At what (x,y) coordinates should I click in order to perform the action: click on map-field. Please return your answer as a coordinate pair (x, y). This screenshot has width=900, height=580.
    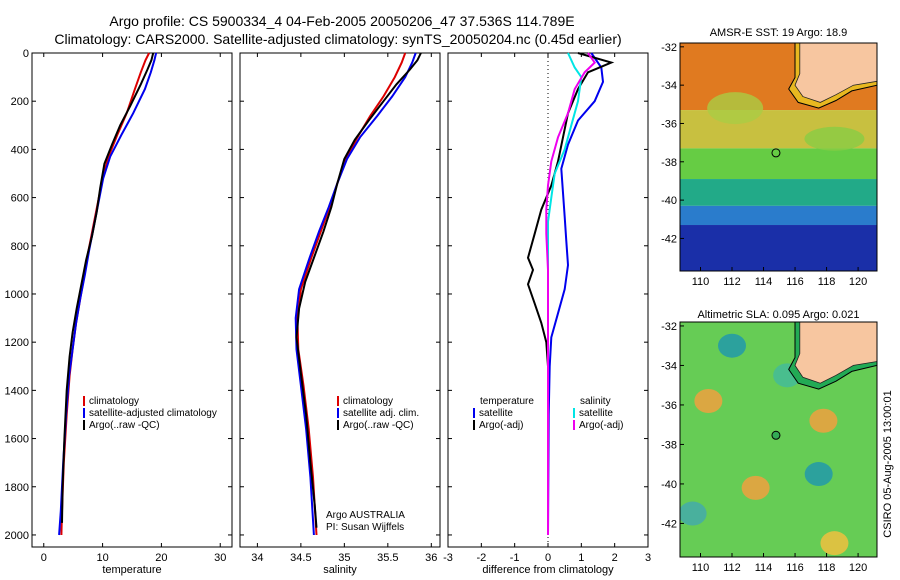
    Looking at the image, I should click on (778, 439).